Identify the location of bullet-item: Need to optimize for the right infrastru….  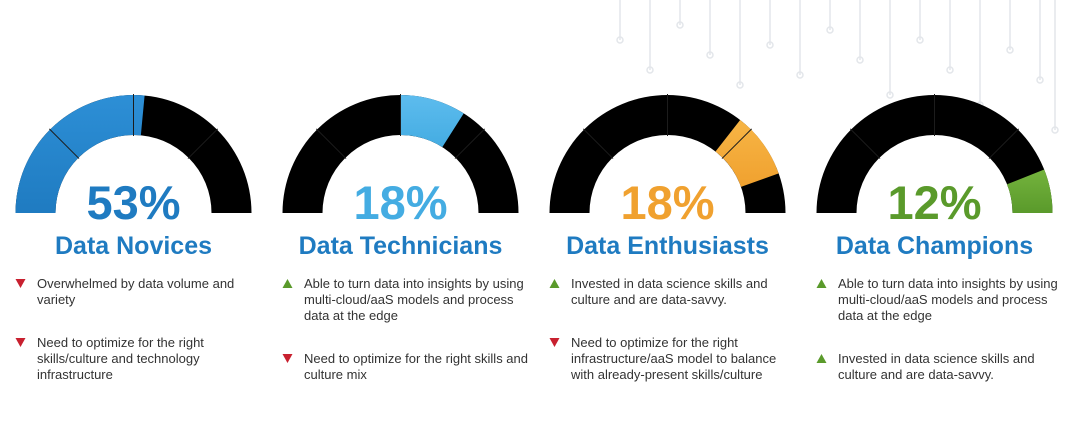
(667, 359).